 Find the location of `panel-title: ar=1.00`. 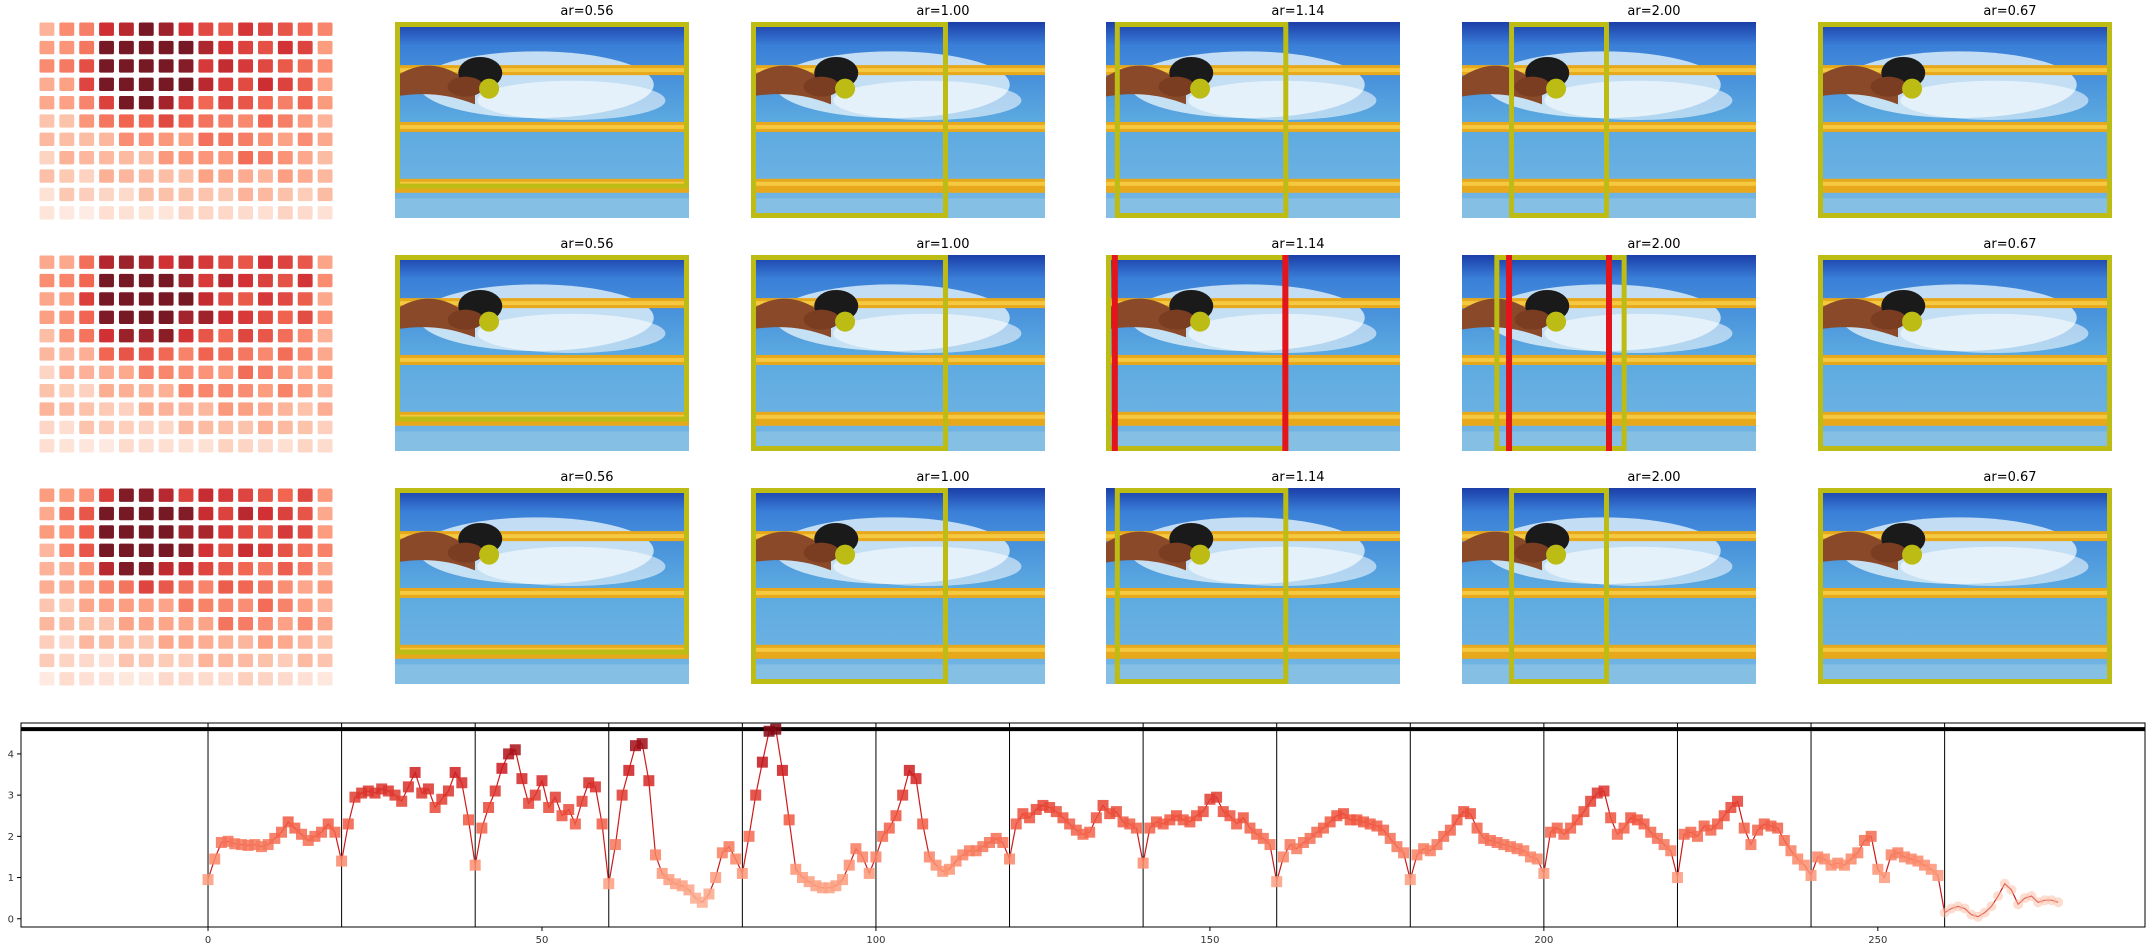

panel-title: ar=1.00 is located at coordinates (943, 11).